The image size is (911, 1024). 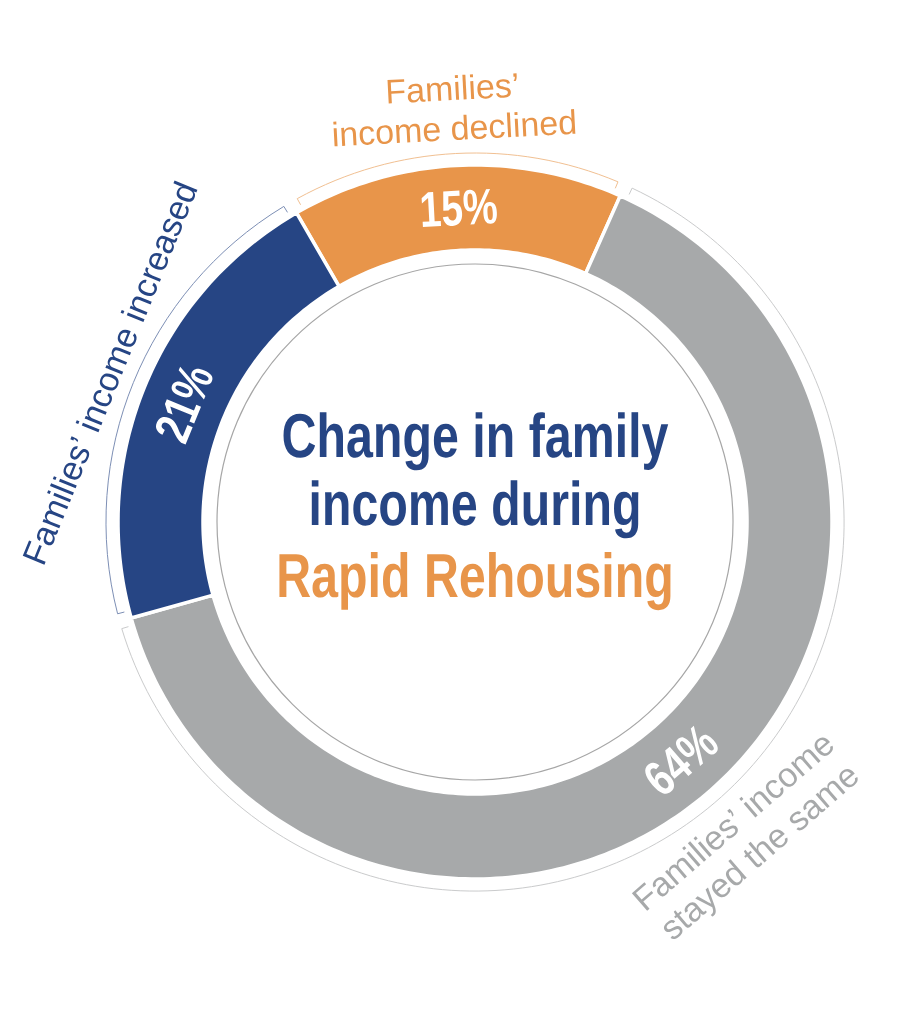 What do you see at coordinates (459, 208) in the screenshot?
I see `data-label: 15%` at bounding box center [459, 208].